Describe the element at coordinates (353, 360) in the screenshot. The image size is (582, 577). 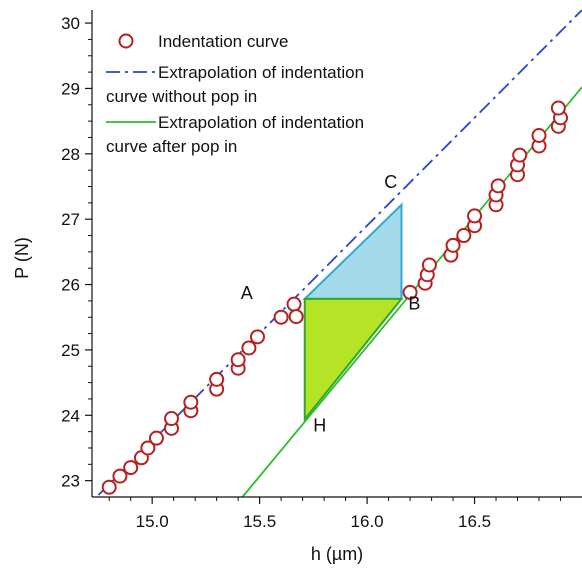
I see `lower-triangle` at that location.